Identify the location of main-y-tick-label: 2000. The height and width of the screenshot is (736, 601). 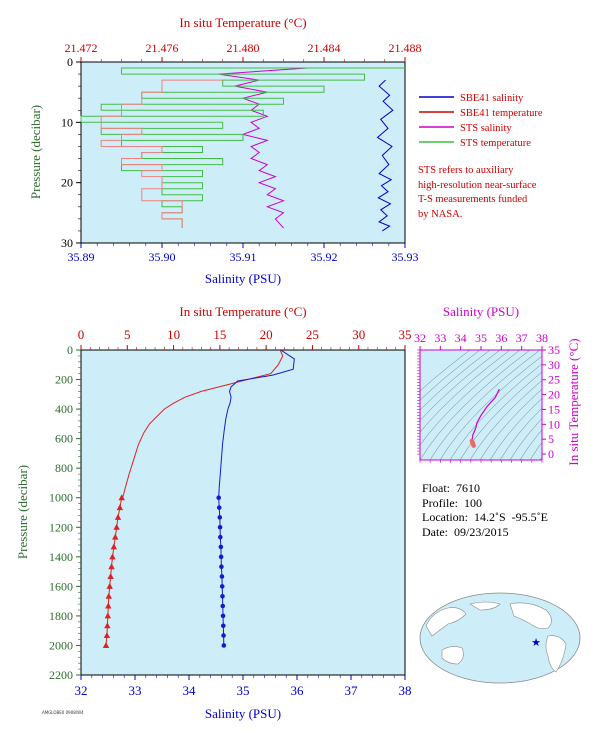
(61, 645).